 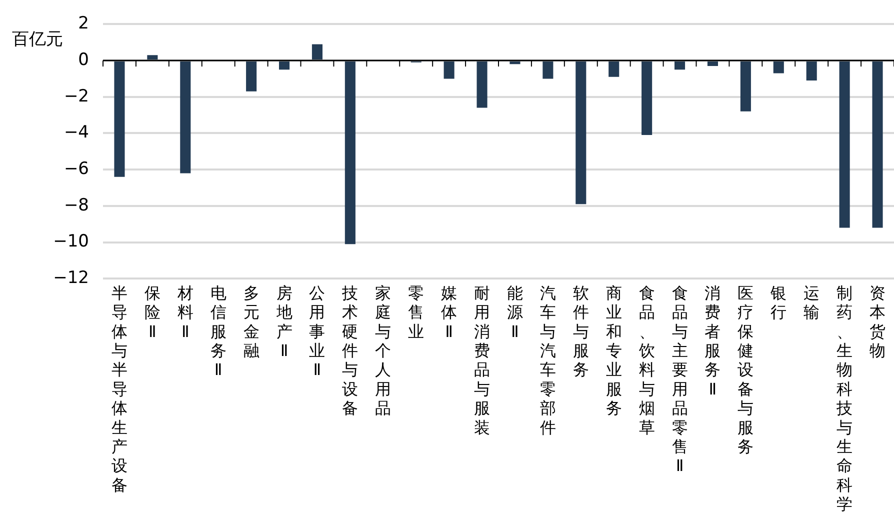 I want to click on y-tick-label: −12, so click(x=71, y=278).